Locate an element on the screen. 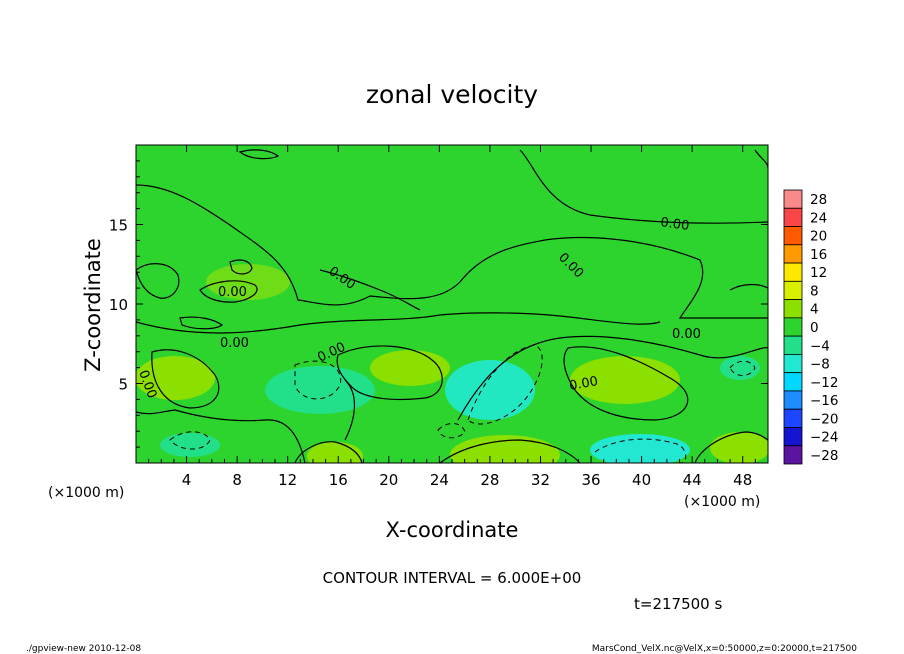 This screenshot has height=654, width=904. x-tick-label: 12 is located at coordinates (287, 480).